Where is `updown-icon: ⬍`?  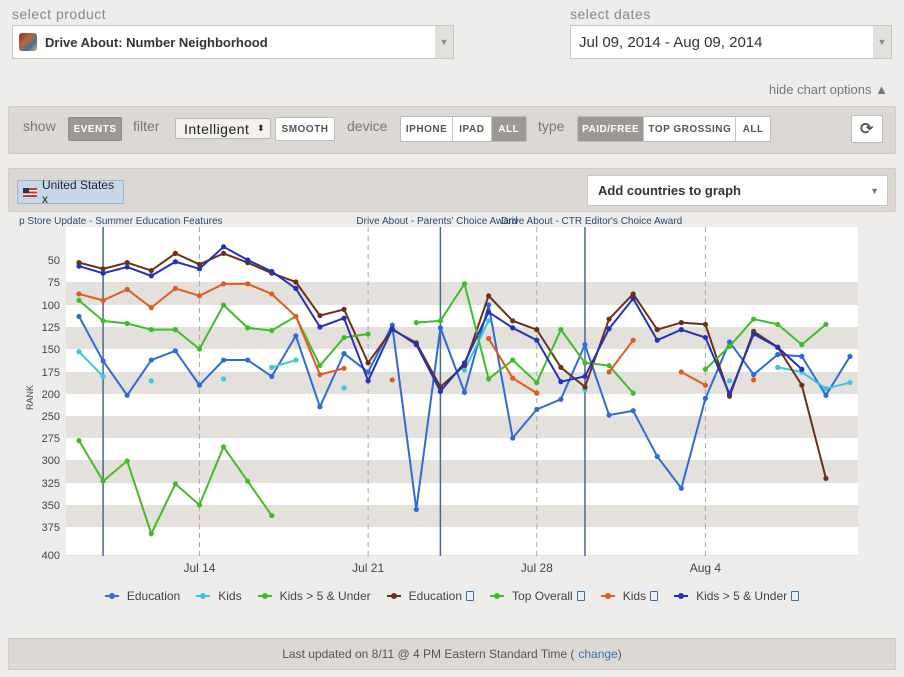
updown-icon: ⬍ is located at coordinates (260, 128).